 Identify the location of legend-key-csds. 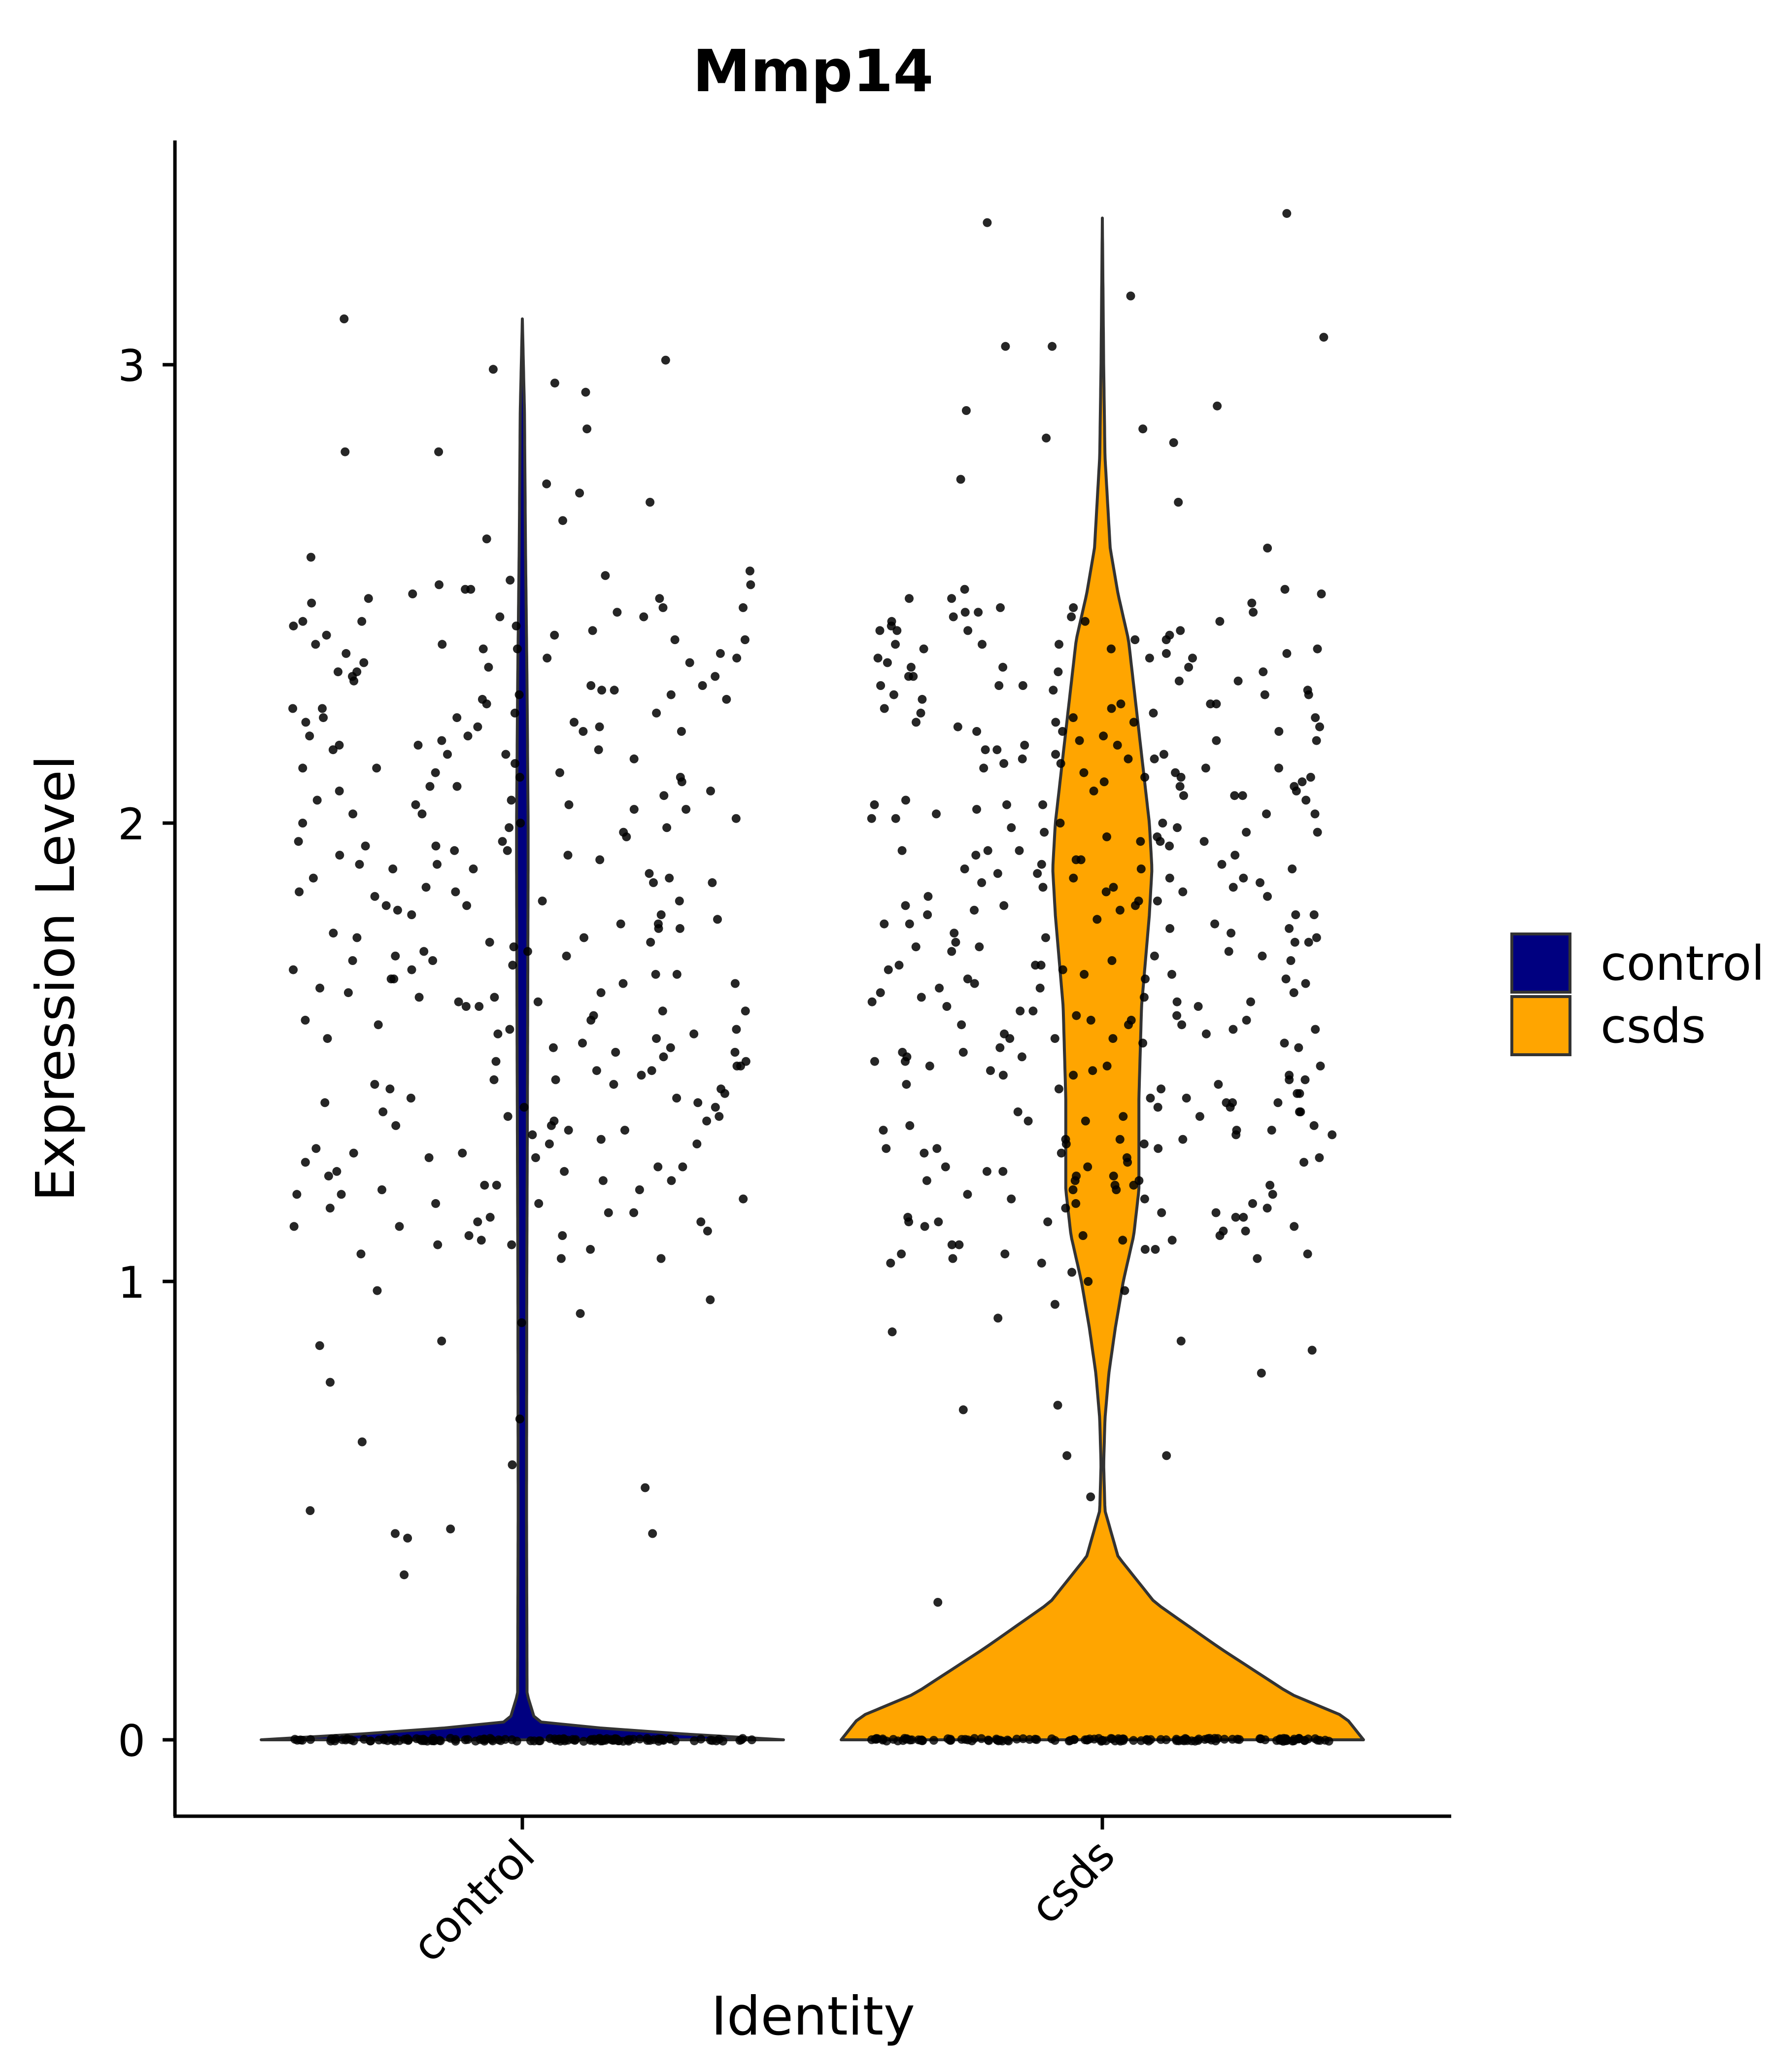
(1540, 1025).